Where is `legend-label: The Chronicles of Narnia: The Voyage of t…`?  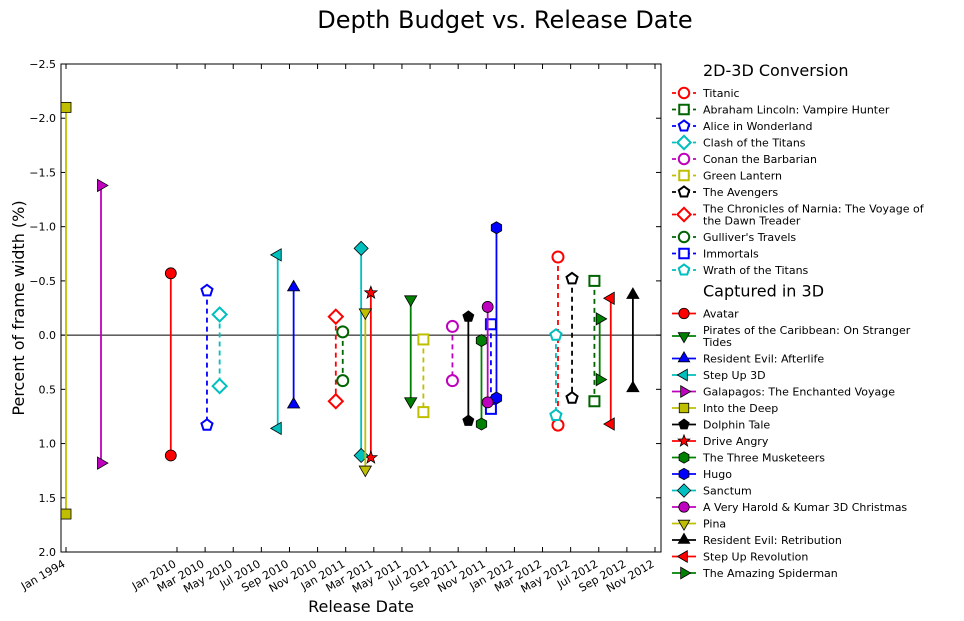
legend-label: The Chronicles of Narnia: The Voyage of t… is located at coordinates (813, 215).